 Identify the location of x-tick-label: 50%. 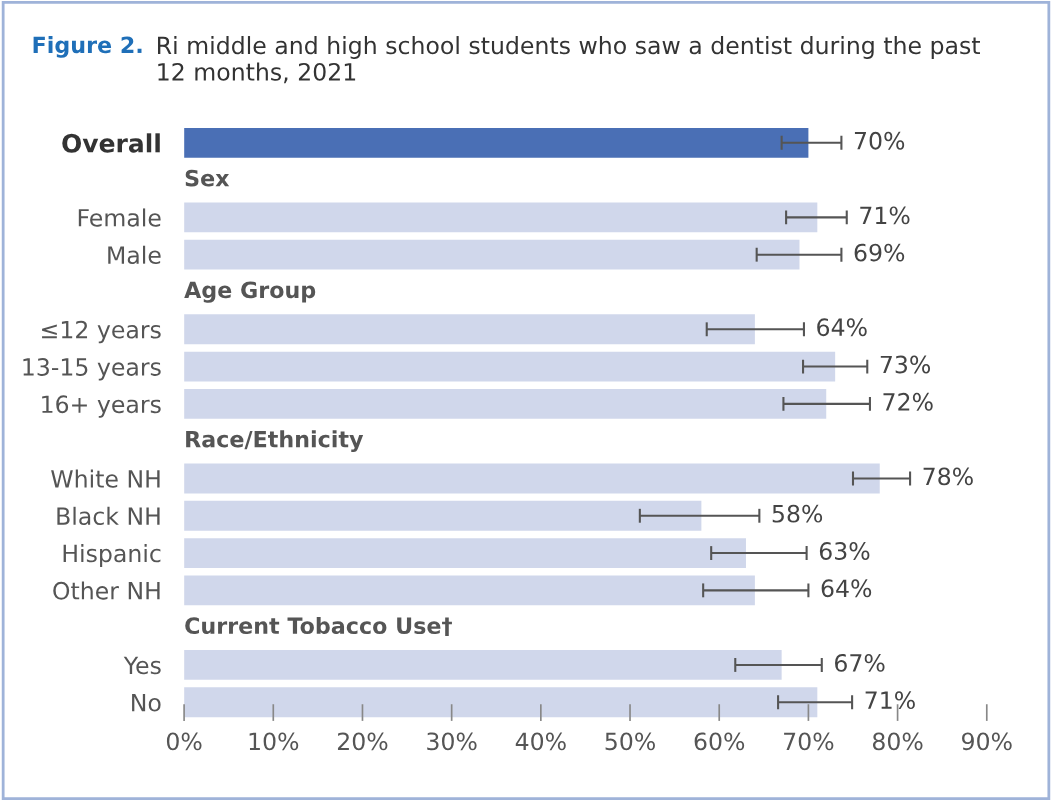
(630, 741).